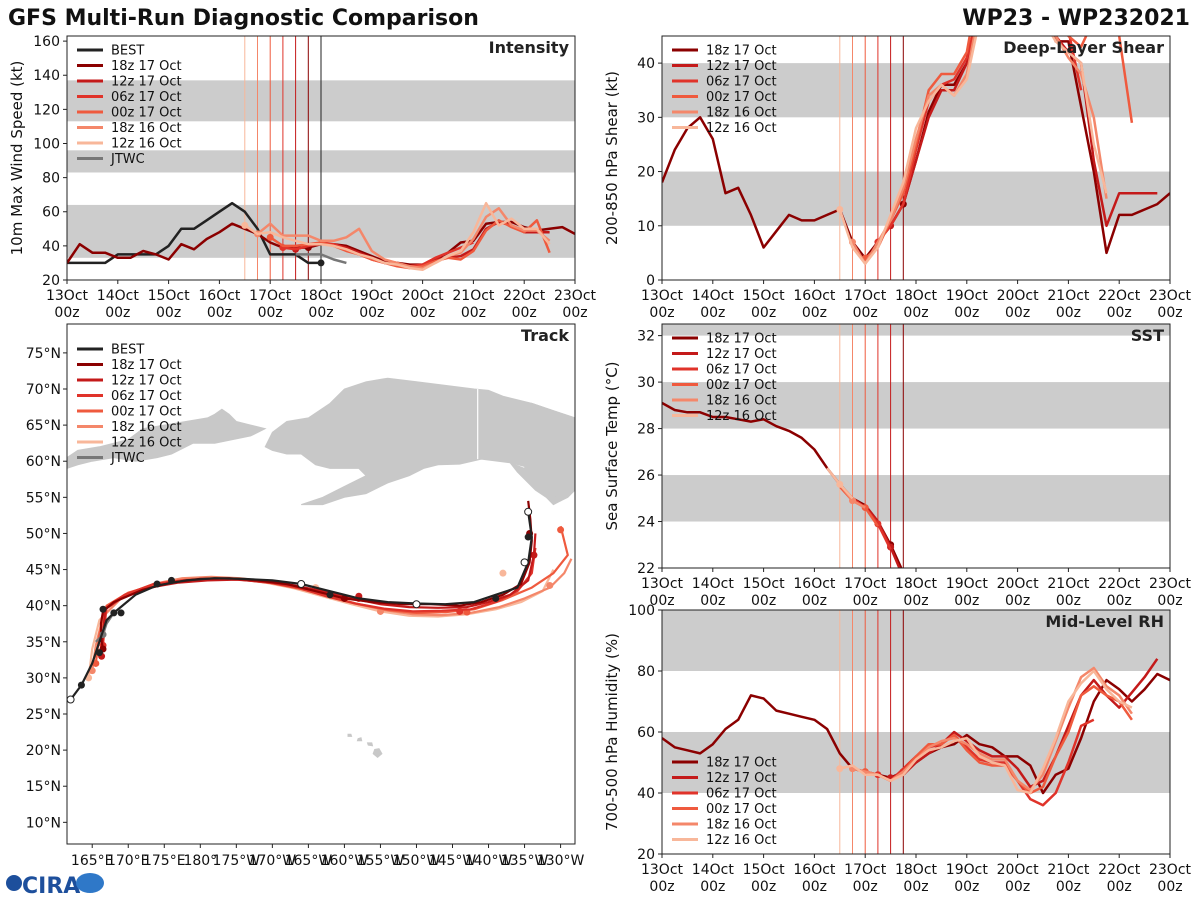 The width and height of the screenshot is (1200, 900). What do you see at coordinates (51, 886) in the screenshot?
I see `cira-logo-text: CIRA` at bounding box center [51, 886].